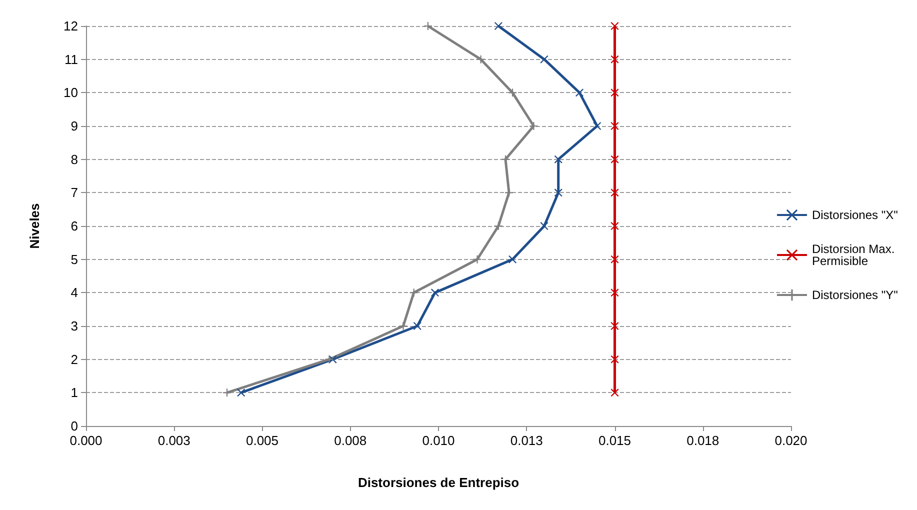 The image size is (917, 510). What do you see at coordinates (855, 215) in the screenshot?
I see `legend-label: Distorsiones "X"` at bounding box center [855, 215].